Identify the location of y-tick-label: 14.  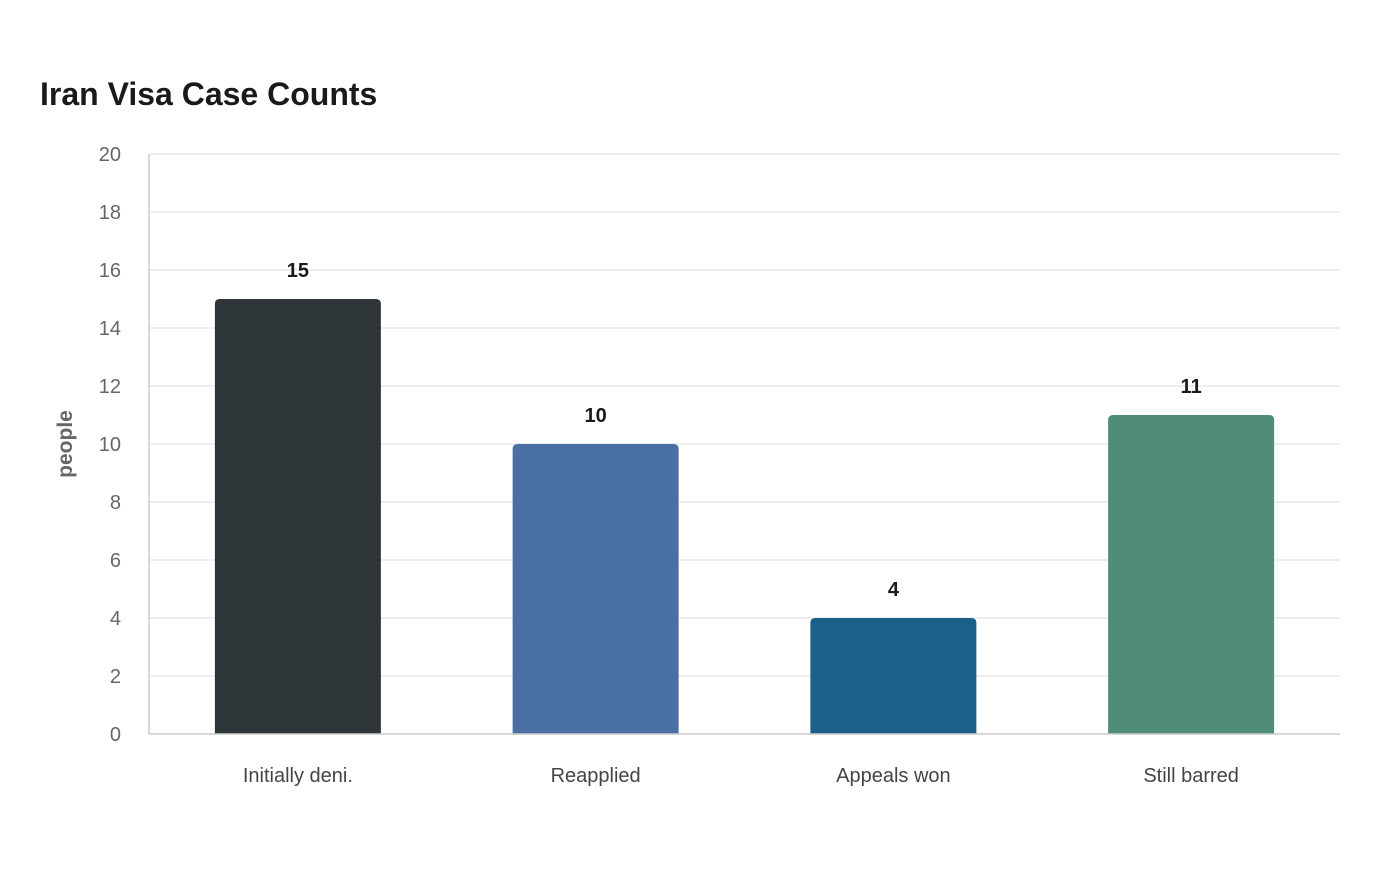
(110, 329).